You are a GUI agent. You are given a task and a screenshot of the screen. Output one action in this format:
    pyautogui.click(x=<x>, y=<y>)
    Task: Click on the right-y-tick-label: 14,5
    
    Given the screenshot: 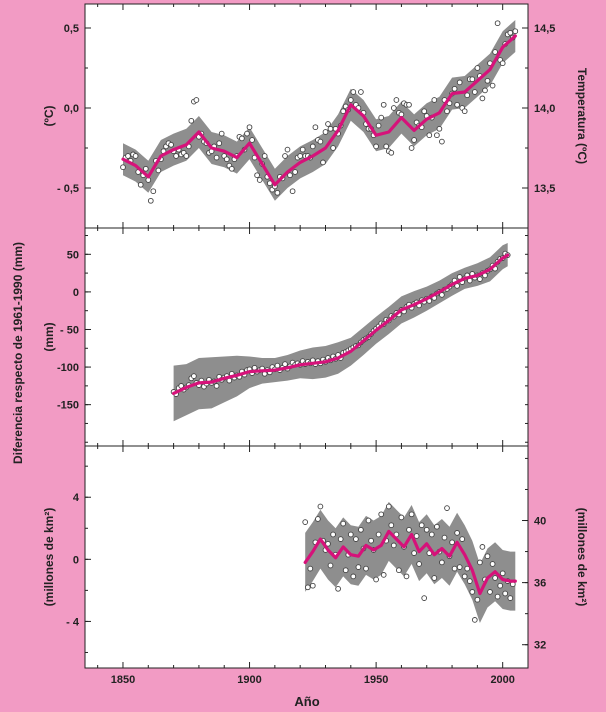 What is the action you would take?
    pyautogui.click(x=544, y=29)
    